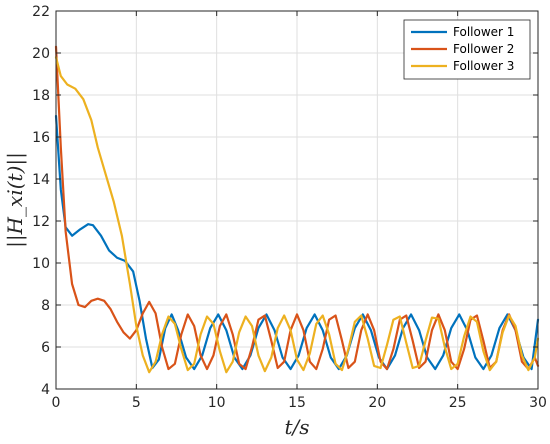 This screenshot has width=550, height=444. Describe the element at coordinates (136, 403) in the screenshot. I see `x-tick-label: 5` at that location.